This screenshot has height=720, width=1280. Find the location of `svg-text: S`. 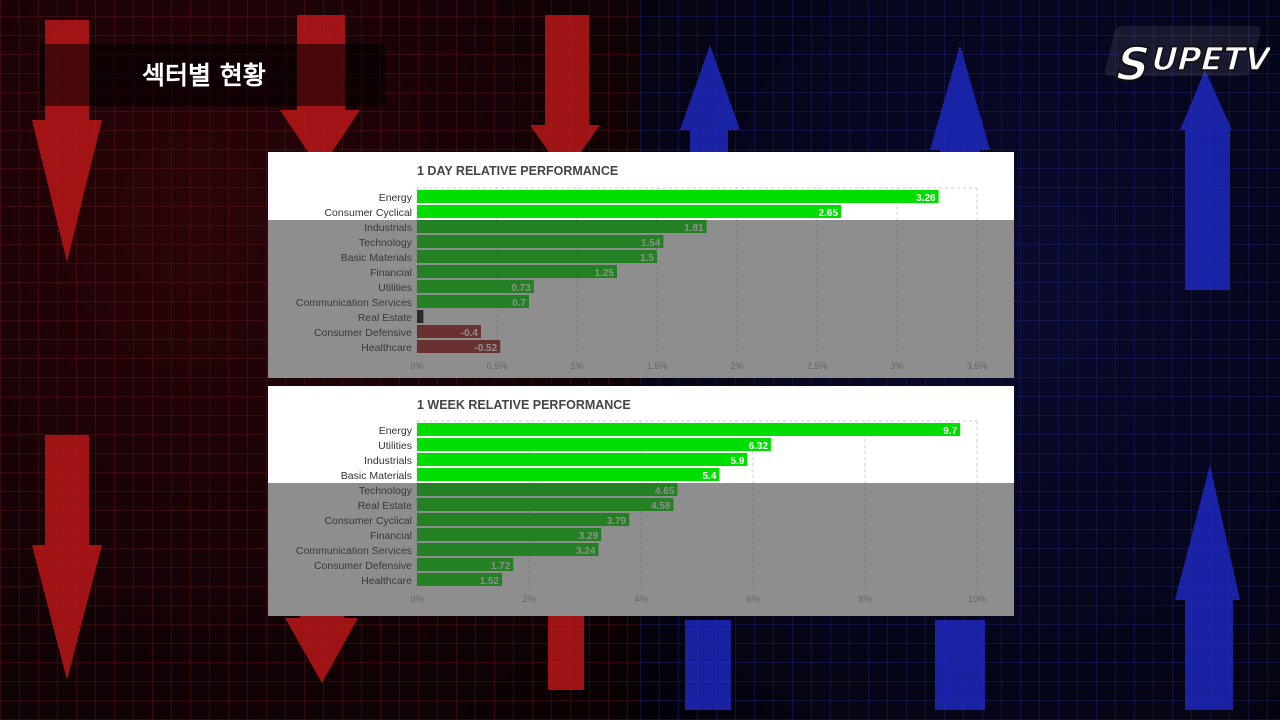

svg-text: S is located at coordinates (1133, 65).